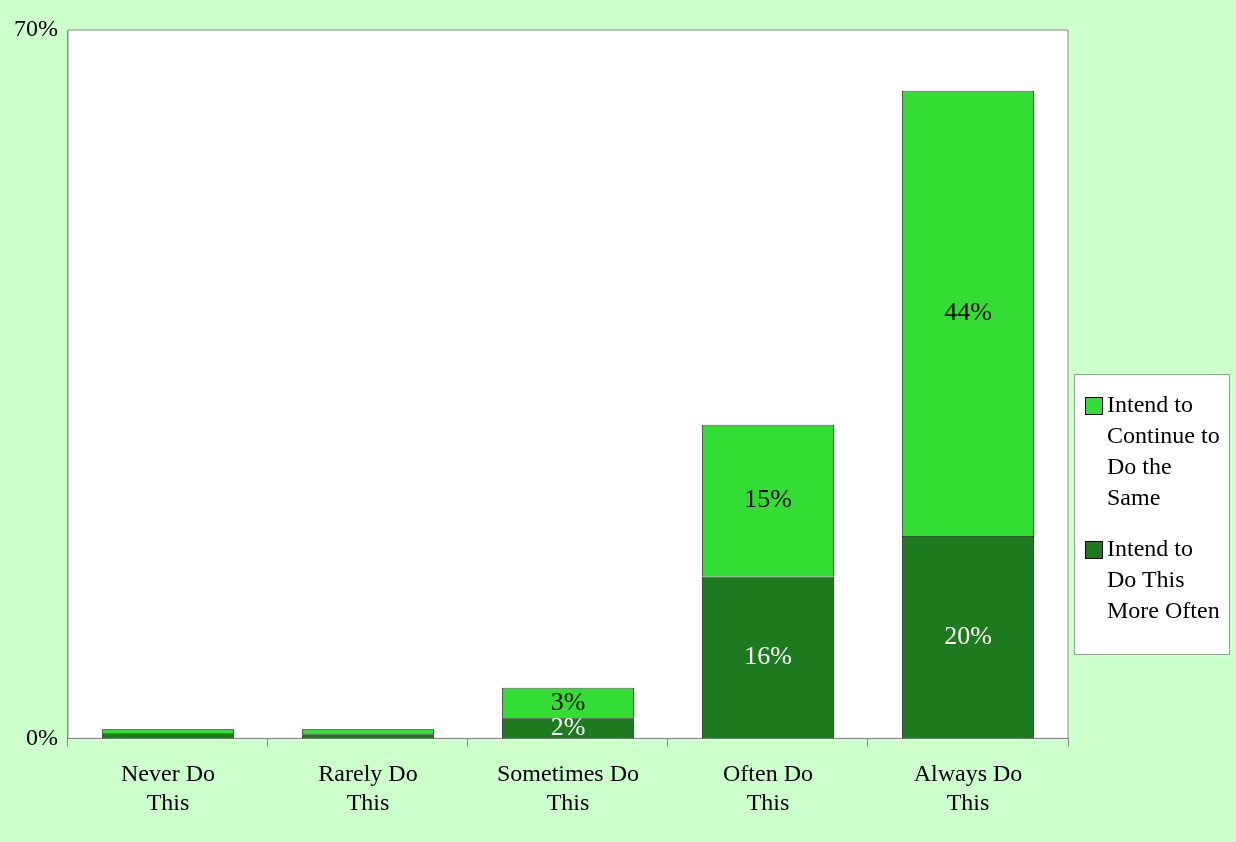 This screenshot has height=842, width=1236. What do you see at coordinates (768, 787) in the screenshot?
I see `x-tick-label: Often Do This` at bounding box center [768, 787].